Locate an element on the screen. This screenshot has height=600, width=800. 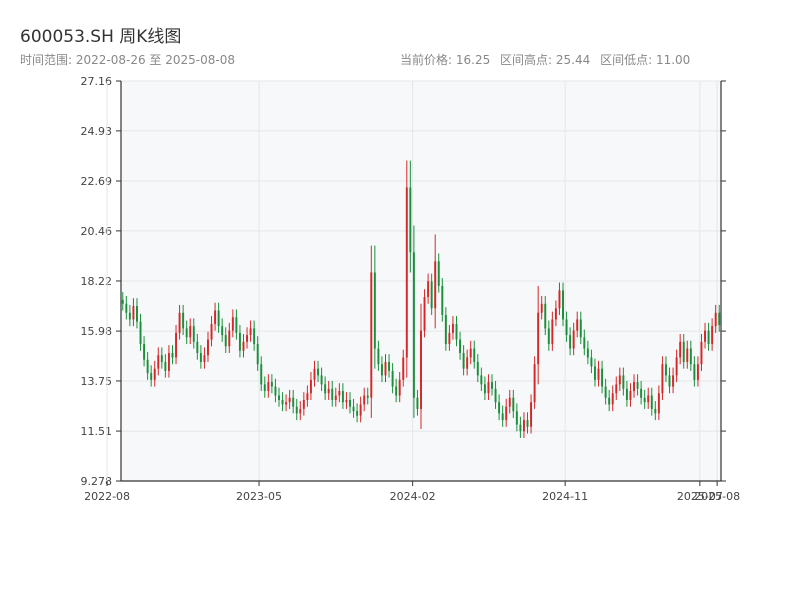
x-tick-label: 2024-11 is located at coordinates (565, 496).